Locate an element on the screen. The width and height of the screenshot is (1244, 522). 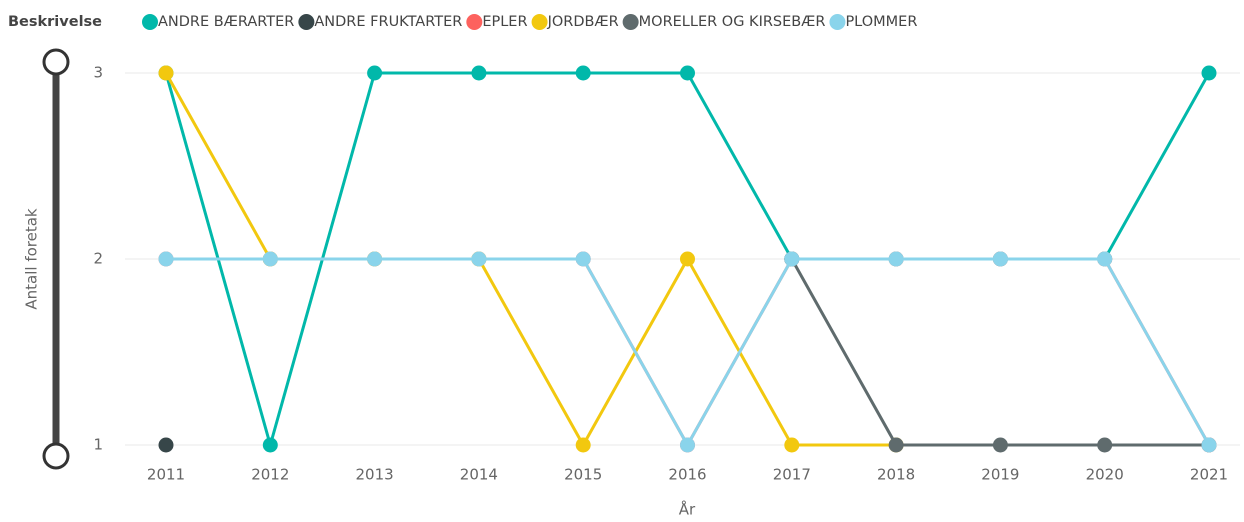
x-tick-label: 2015 is located at coordinates (583, 475).